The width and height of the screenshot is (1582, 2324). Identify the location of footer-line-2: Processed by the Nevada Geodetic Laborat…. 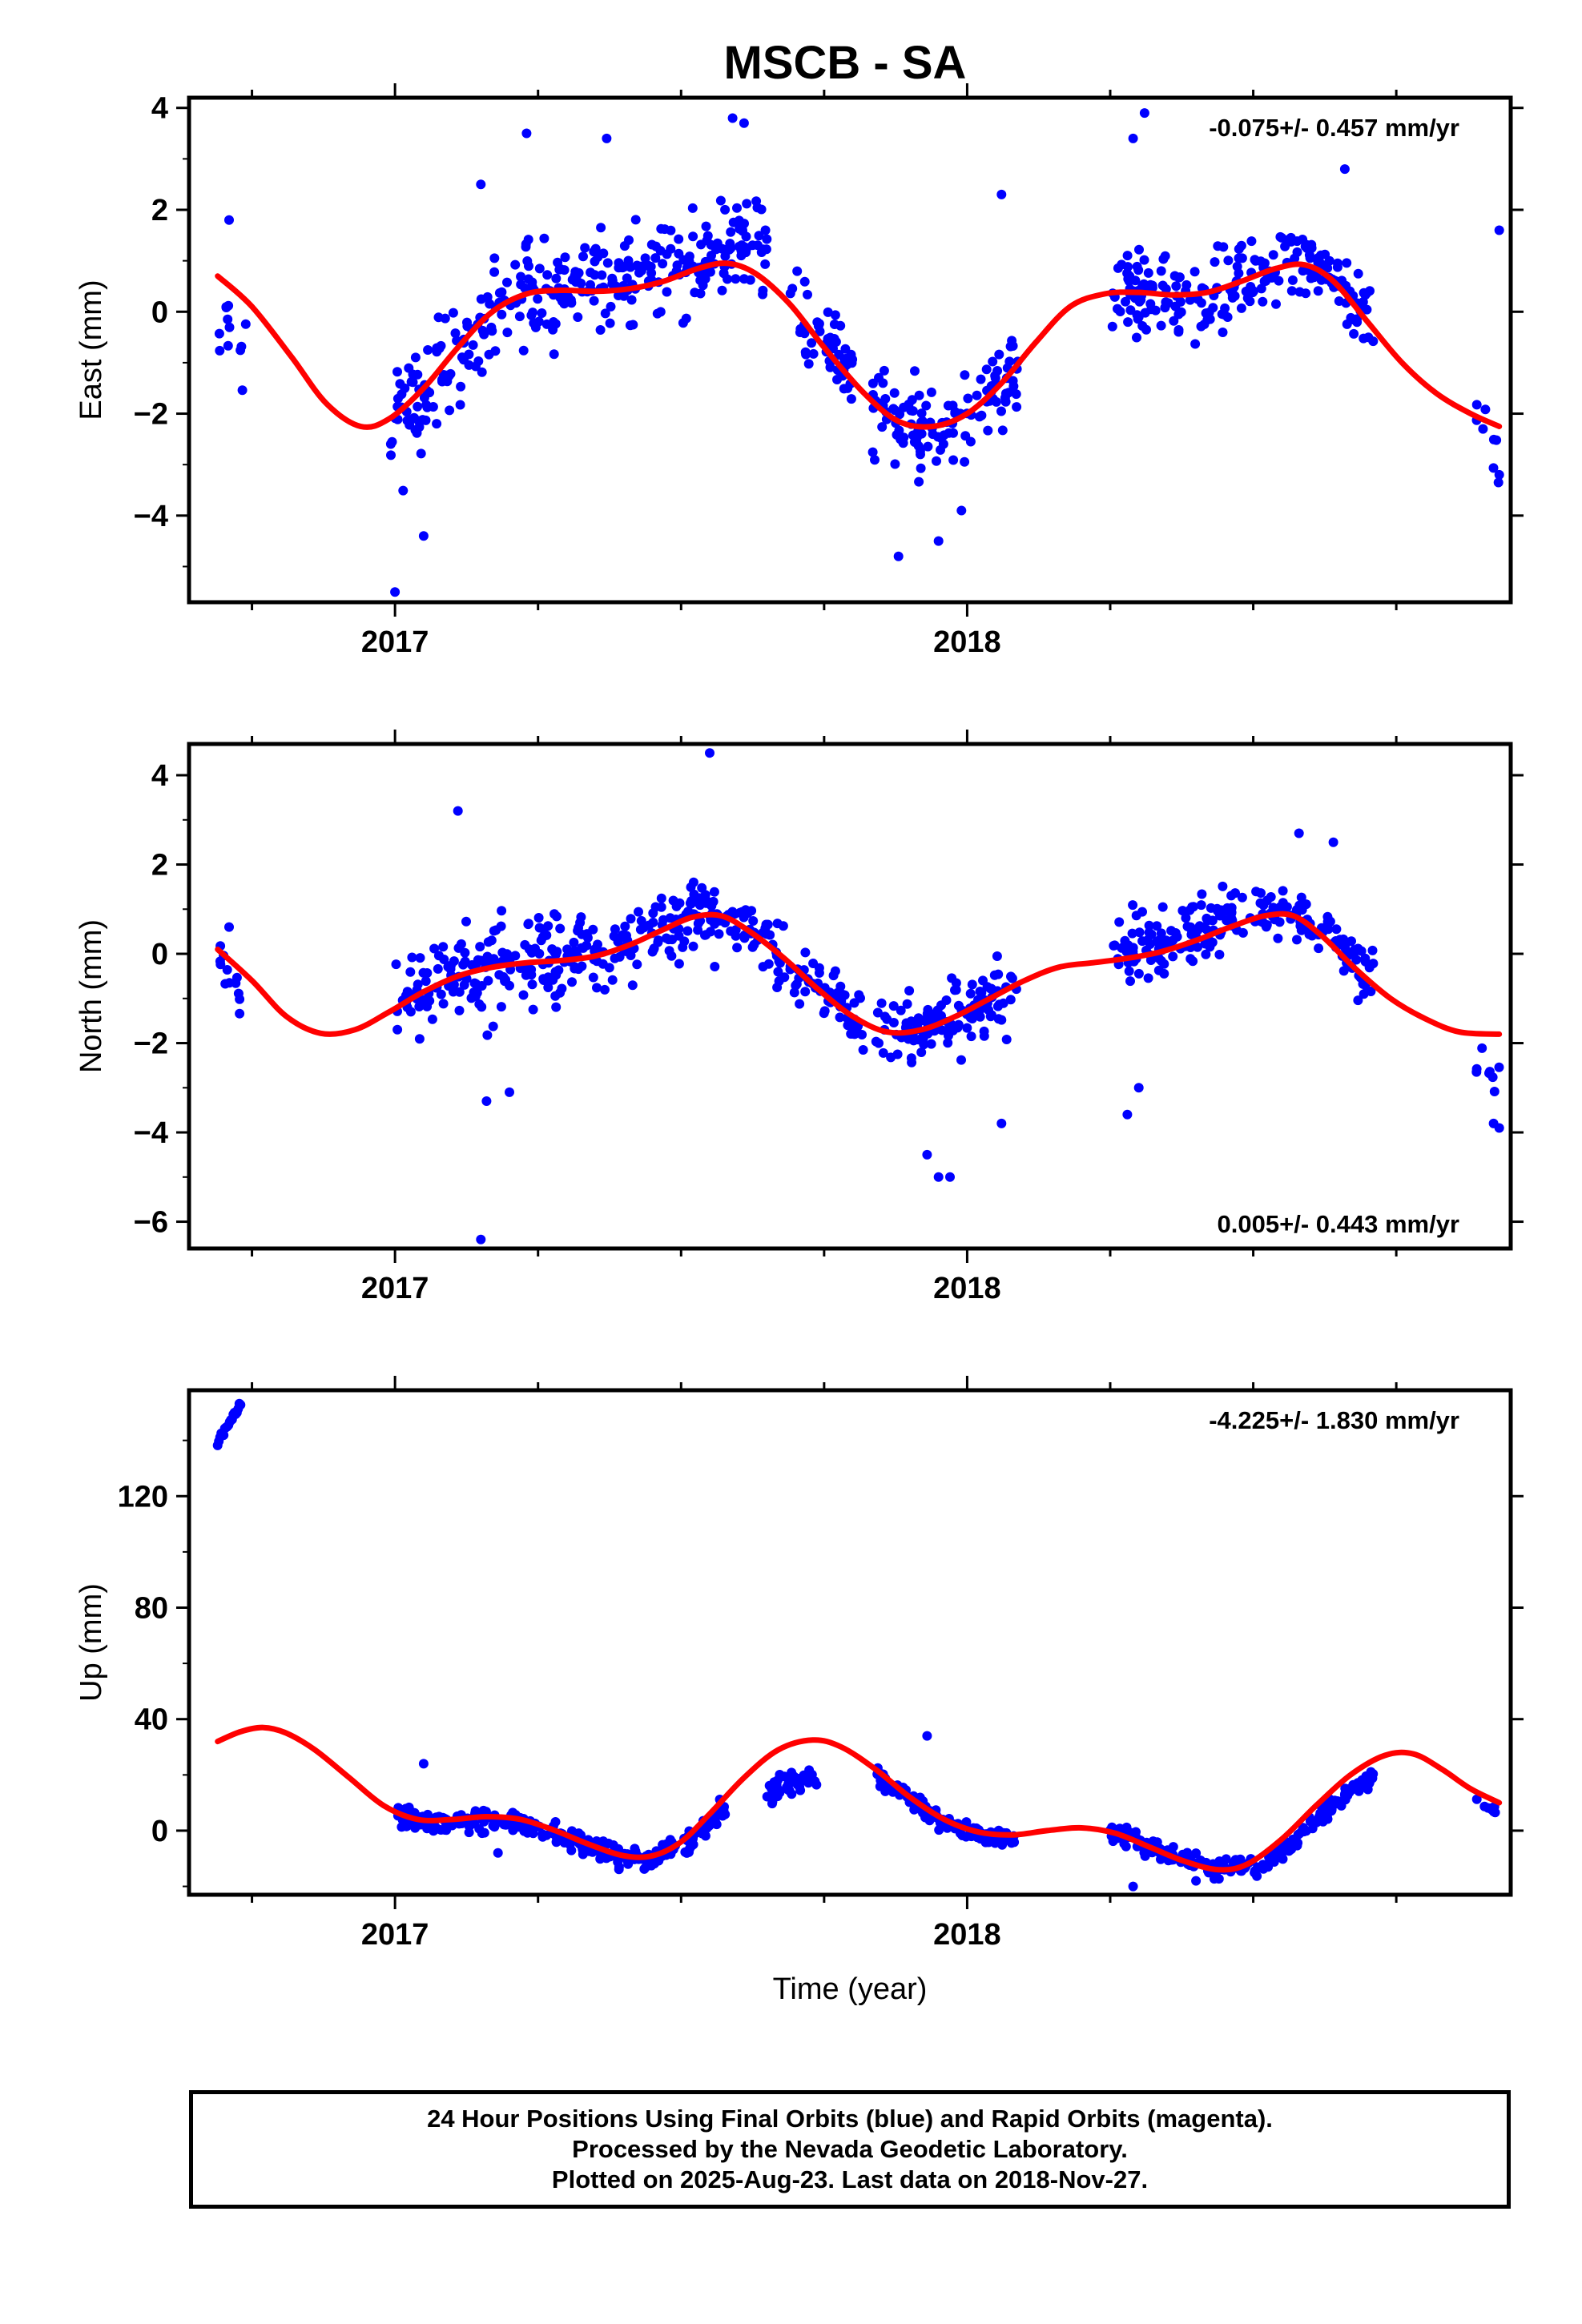
(850, 2149).